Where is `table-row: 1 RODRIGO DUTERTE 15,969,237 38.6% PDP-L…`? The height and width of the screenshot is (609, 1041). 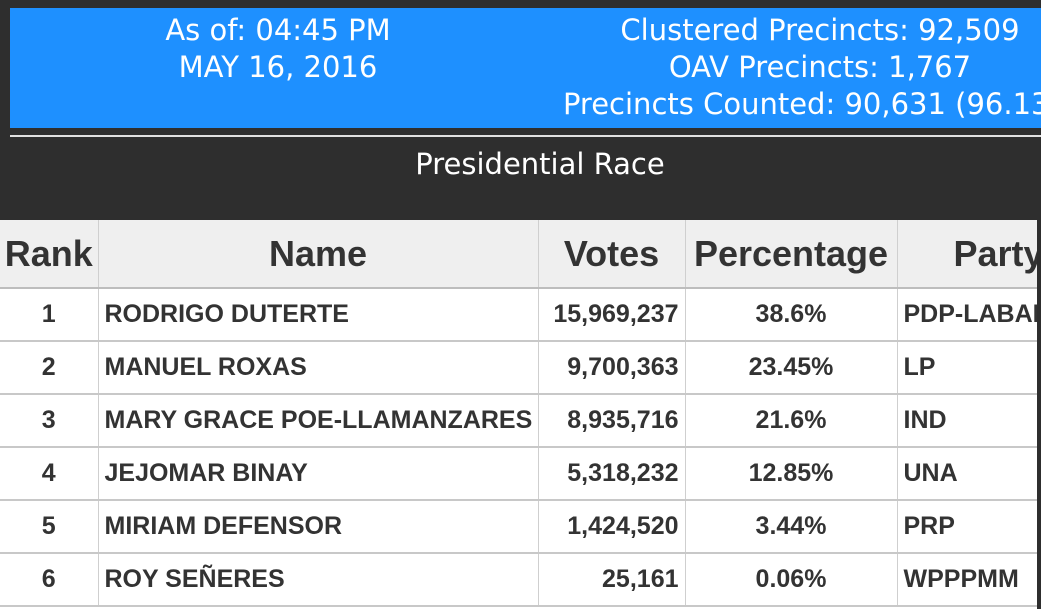
table-row: 1 RODRIGO DUTERTE 15,969,237 38.6% PDP-L… is located at coordinates (518, 315).